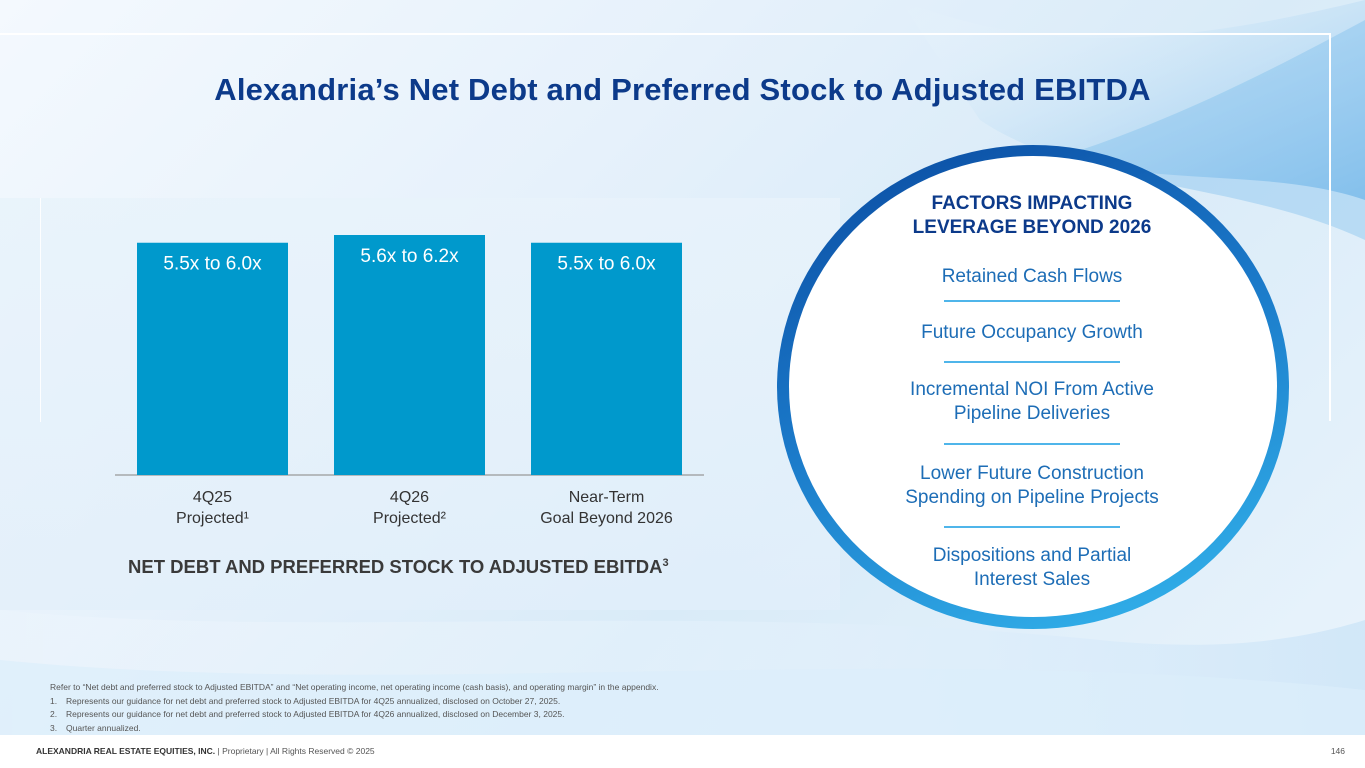 Image resolution: width=1365 pixels, height=768 pixels. What do you see at coordinates (54, 714) in the screenshot?
I see `footnote-number: 2.` at bounding box center [54, 714].